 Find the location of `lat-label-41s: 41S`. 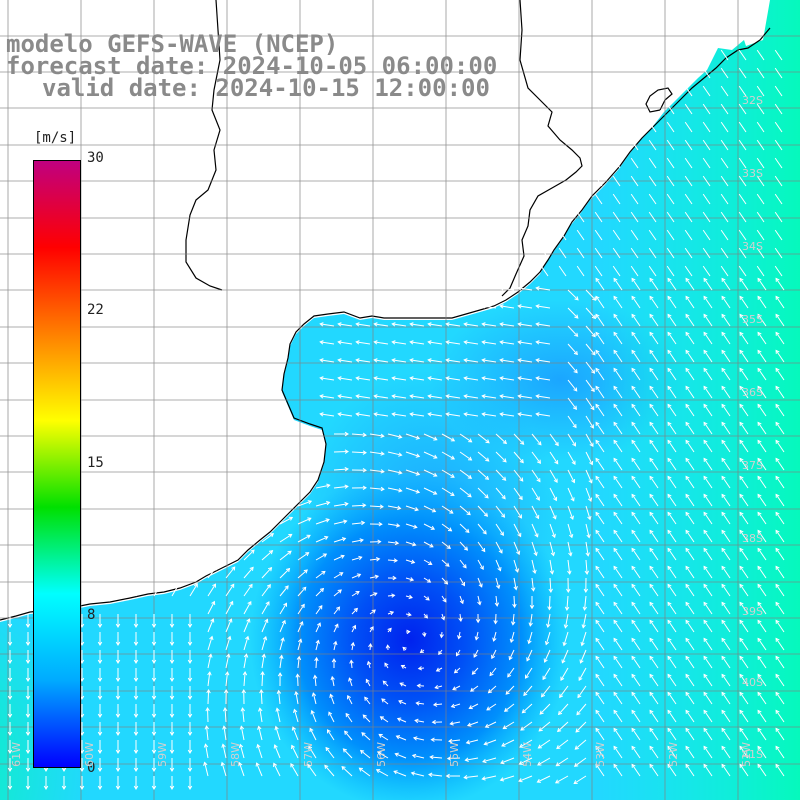

lat-label-41s: 41S is located at coordinates (752, 754).